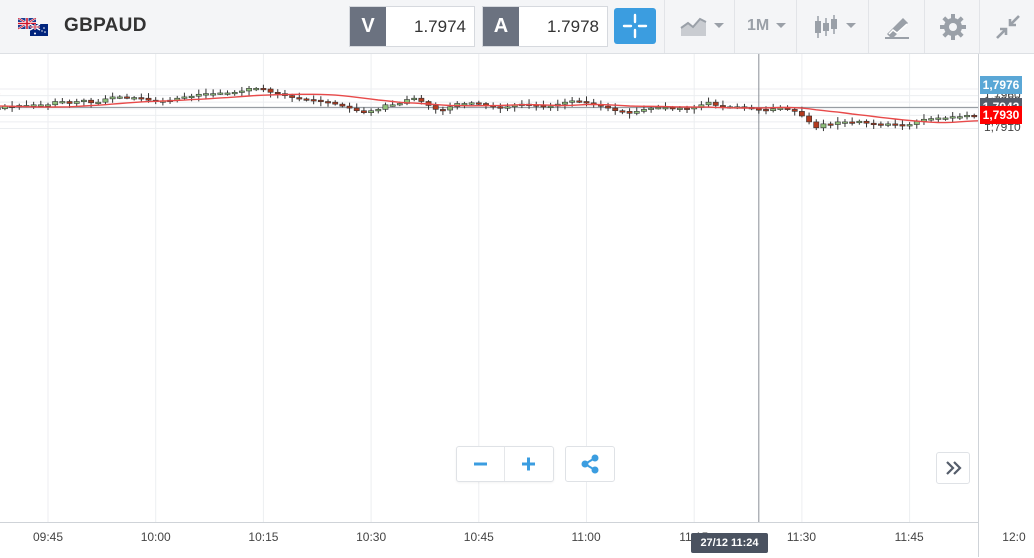 The width and height of the screenshot is (1034, 558). I want to click on sell-tag: V, so click(368, 26).